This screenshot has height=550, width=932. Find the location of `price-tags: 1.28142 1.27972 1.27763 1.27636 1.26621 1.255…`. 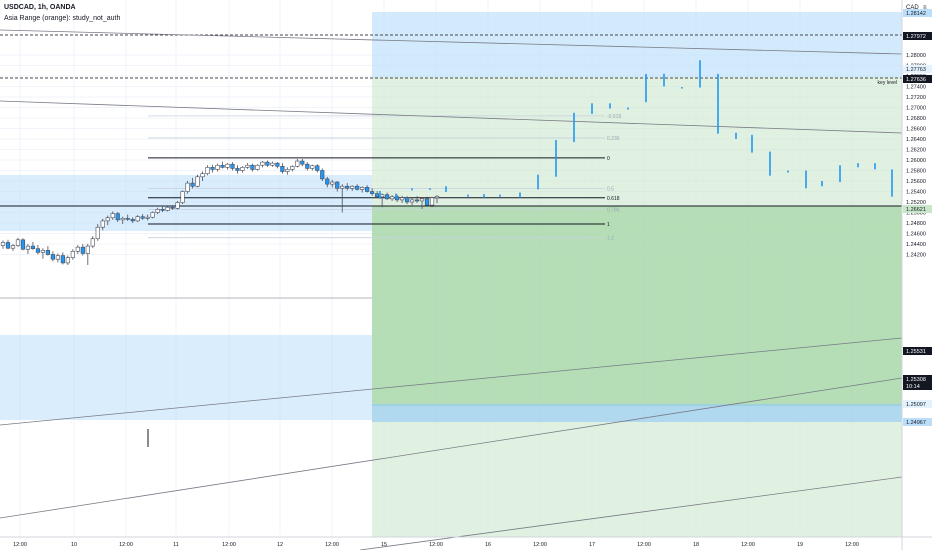

price-tags: 1.28142 1.27972 1.27763 1.27636 1.26621 1.255… is located at coordinates (917, 217).